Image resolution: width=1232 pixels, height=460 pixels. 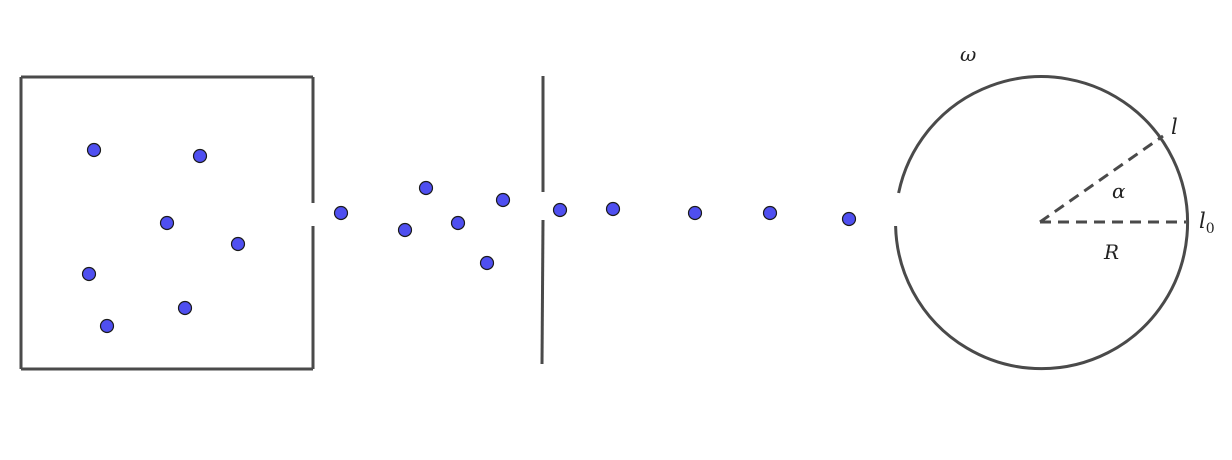 What do you see at coordinates (1111, 252) in the screenshot?
I see `label-R: R` at bounding box center [1111, 252].